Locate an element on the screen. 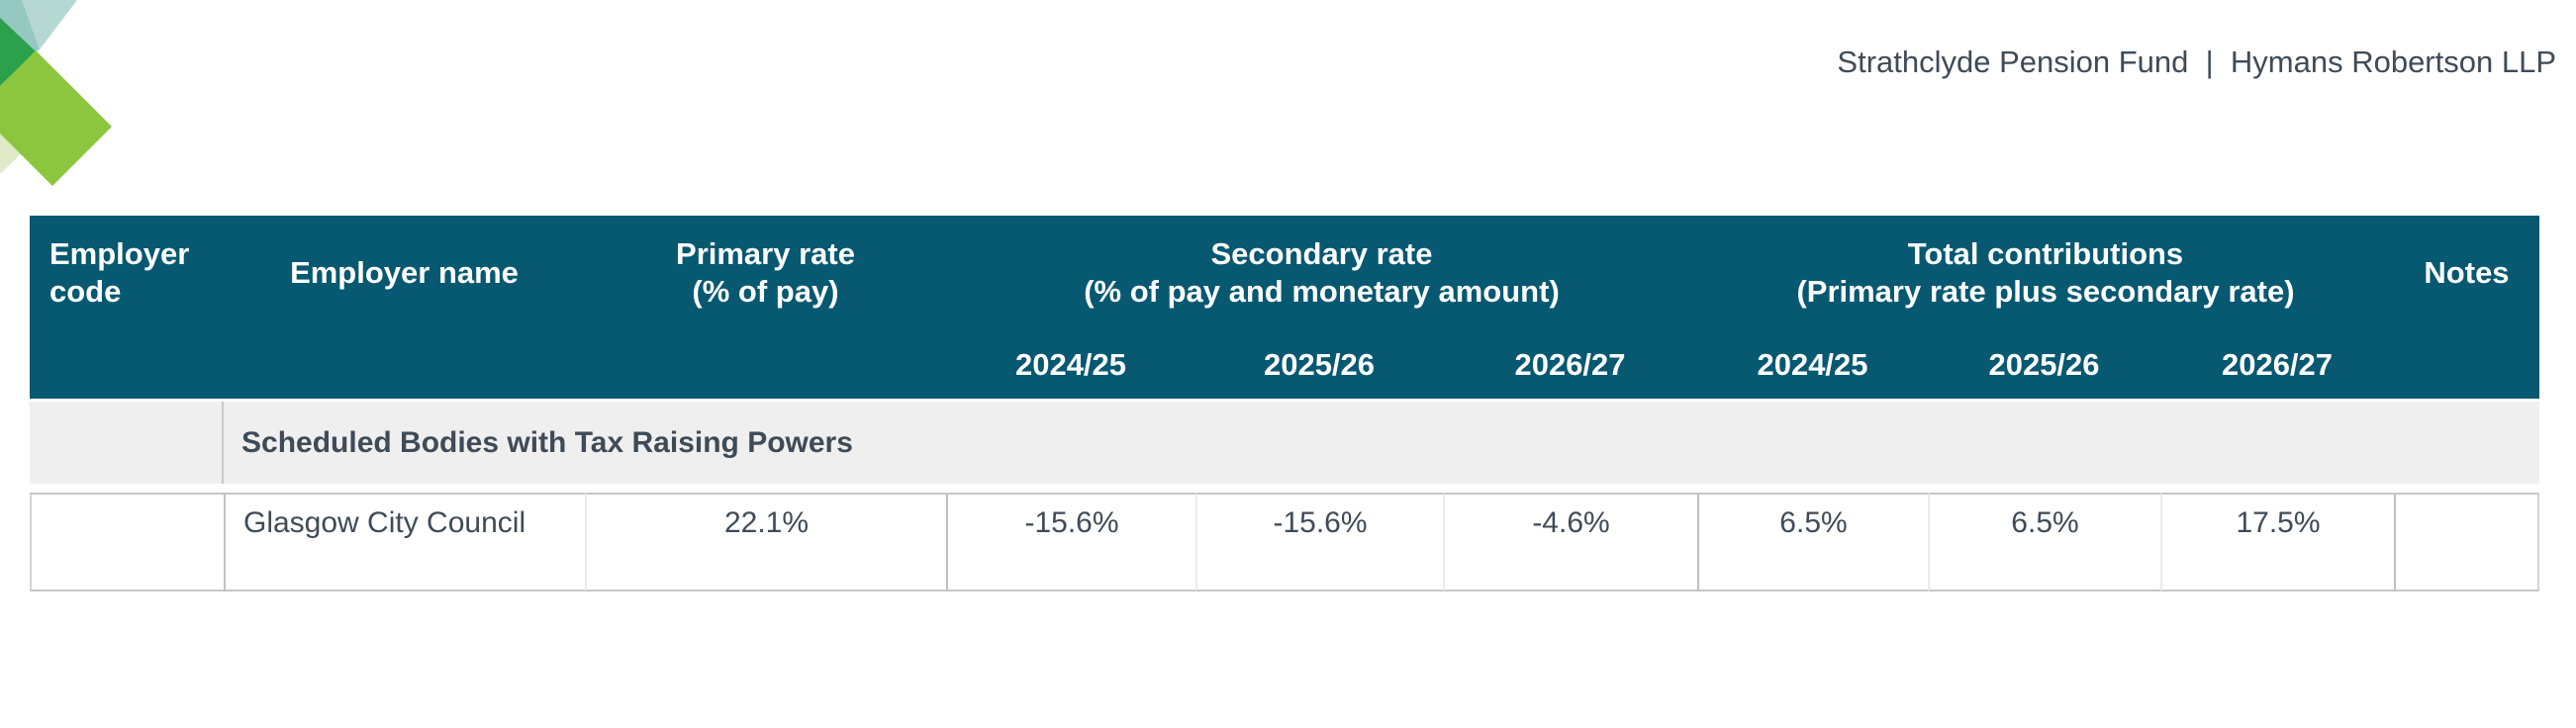 The width and height of the screenshot is (2576, 728). col-header-primary-rate: Primary rate (% of pay) is located at coordinates (765, 272).